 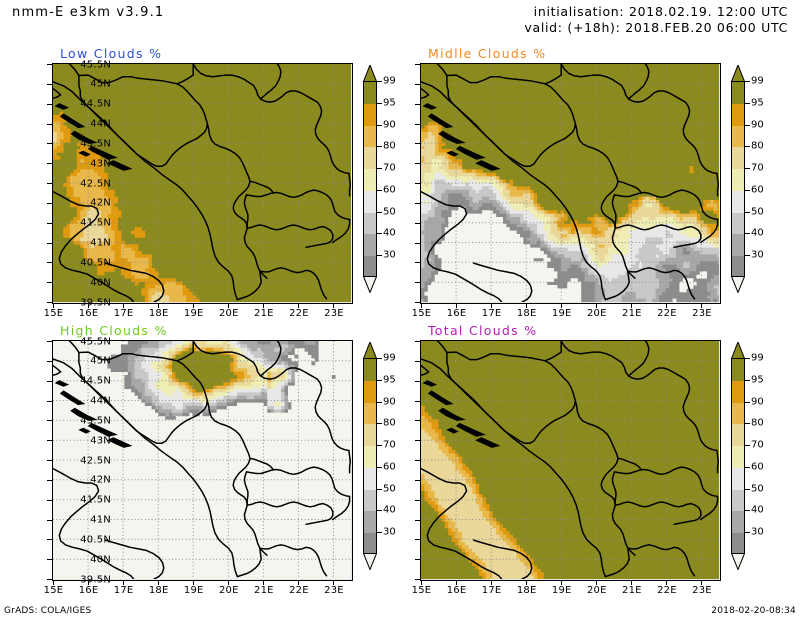 I want to click on plot-timestamp: 2018-02-20-08:34, so click(x=753, y=611).